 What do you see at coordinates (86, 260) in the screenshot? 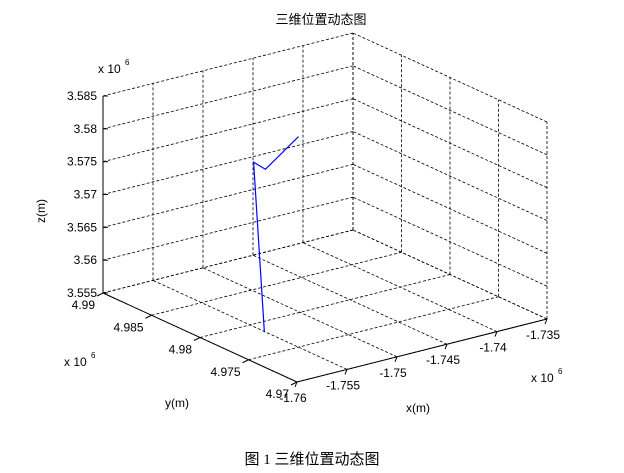
I see `z-tick-label: 3.56` at bounding box center [86, 260].